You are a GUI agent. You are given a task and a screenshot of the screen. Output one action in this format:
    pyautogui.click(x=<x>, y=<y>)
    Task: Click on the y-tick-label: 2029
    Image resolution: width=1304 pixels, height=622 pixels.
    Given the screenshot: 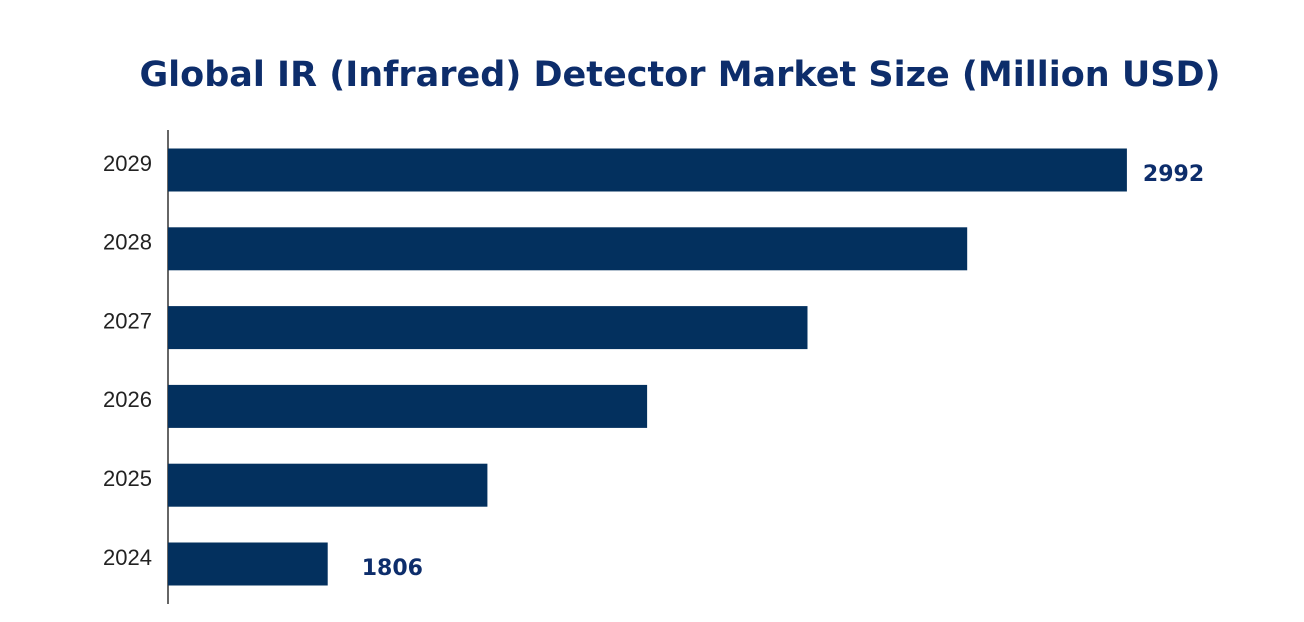 What is the action you would take?
    pyautogui.click(x=127, y=163)
    